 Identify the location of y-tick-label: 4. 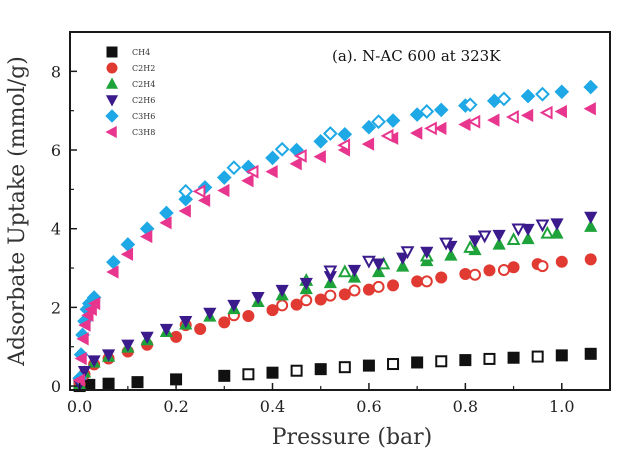
(56, 229).